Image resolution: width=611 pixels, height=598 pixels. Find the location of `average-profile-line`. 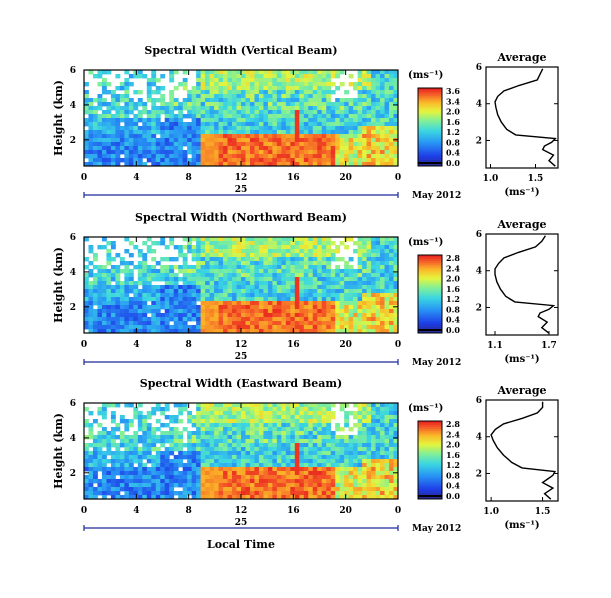

average-profile-line is located at coordinates (525, 117).